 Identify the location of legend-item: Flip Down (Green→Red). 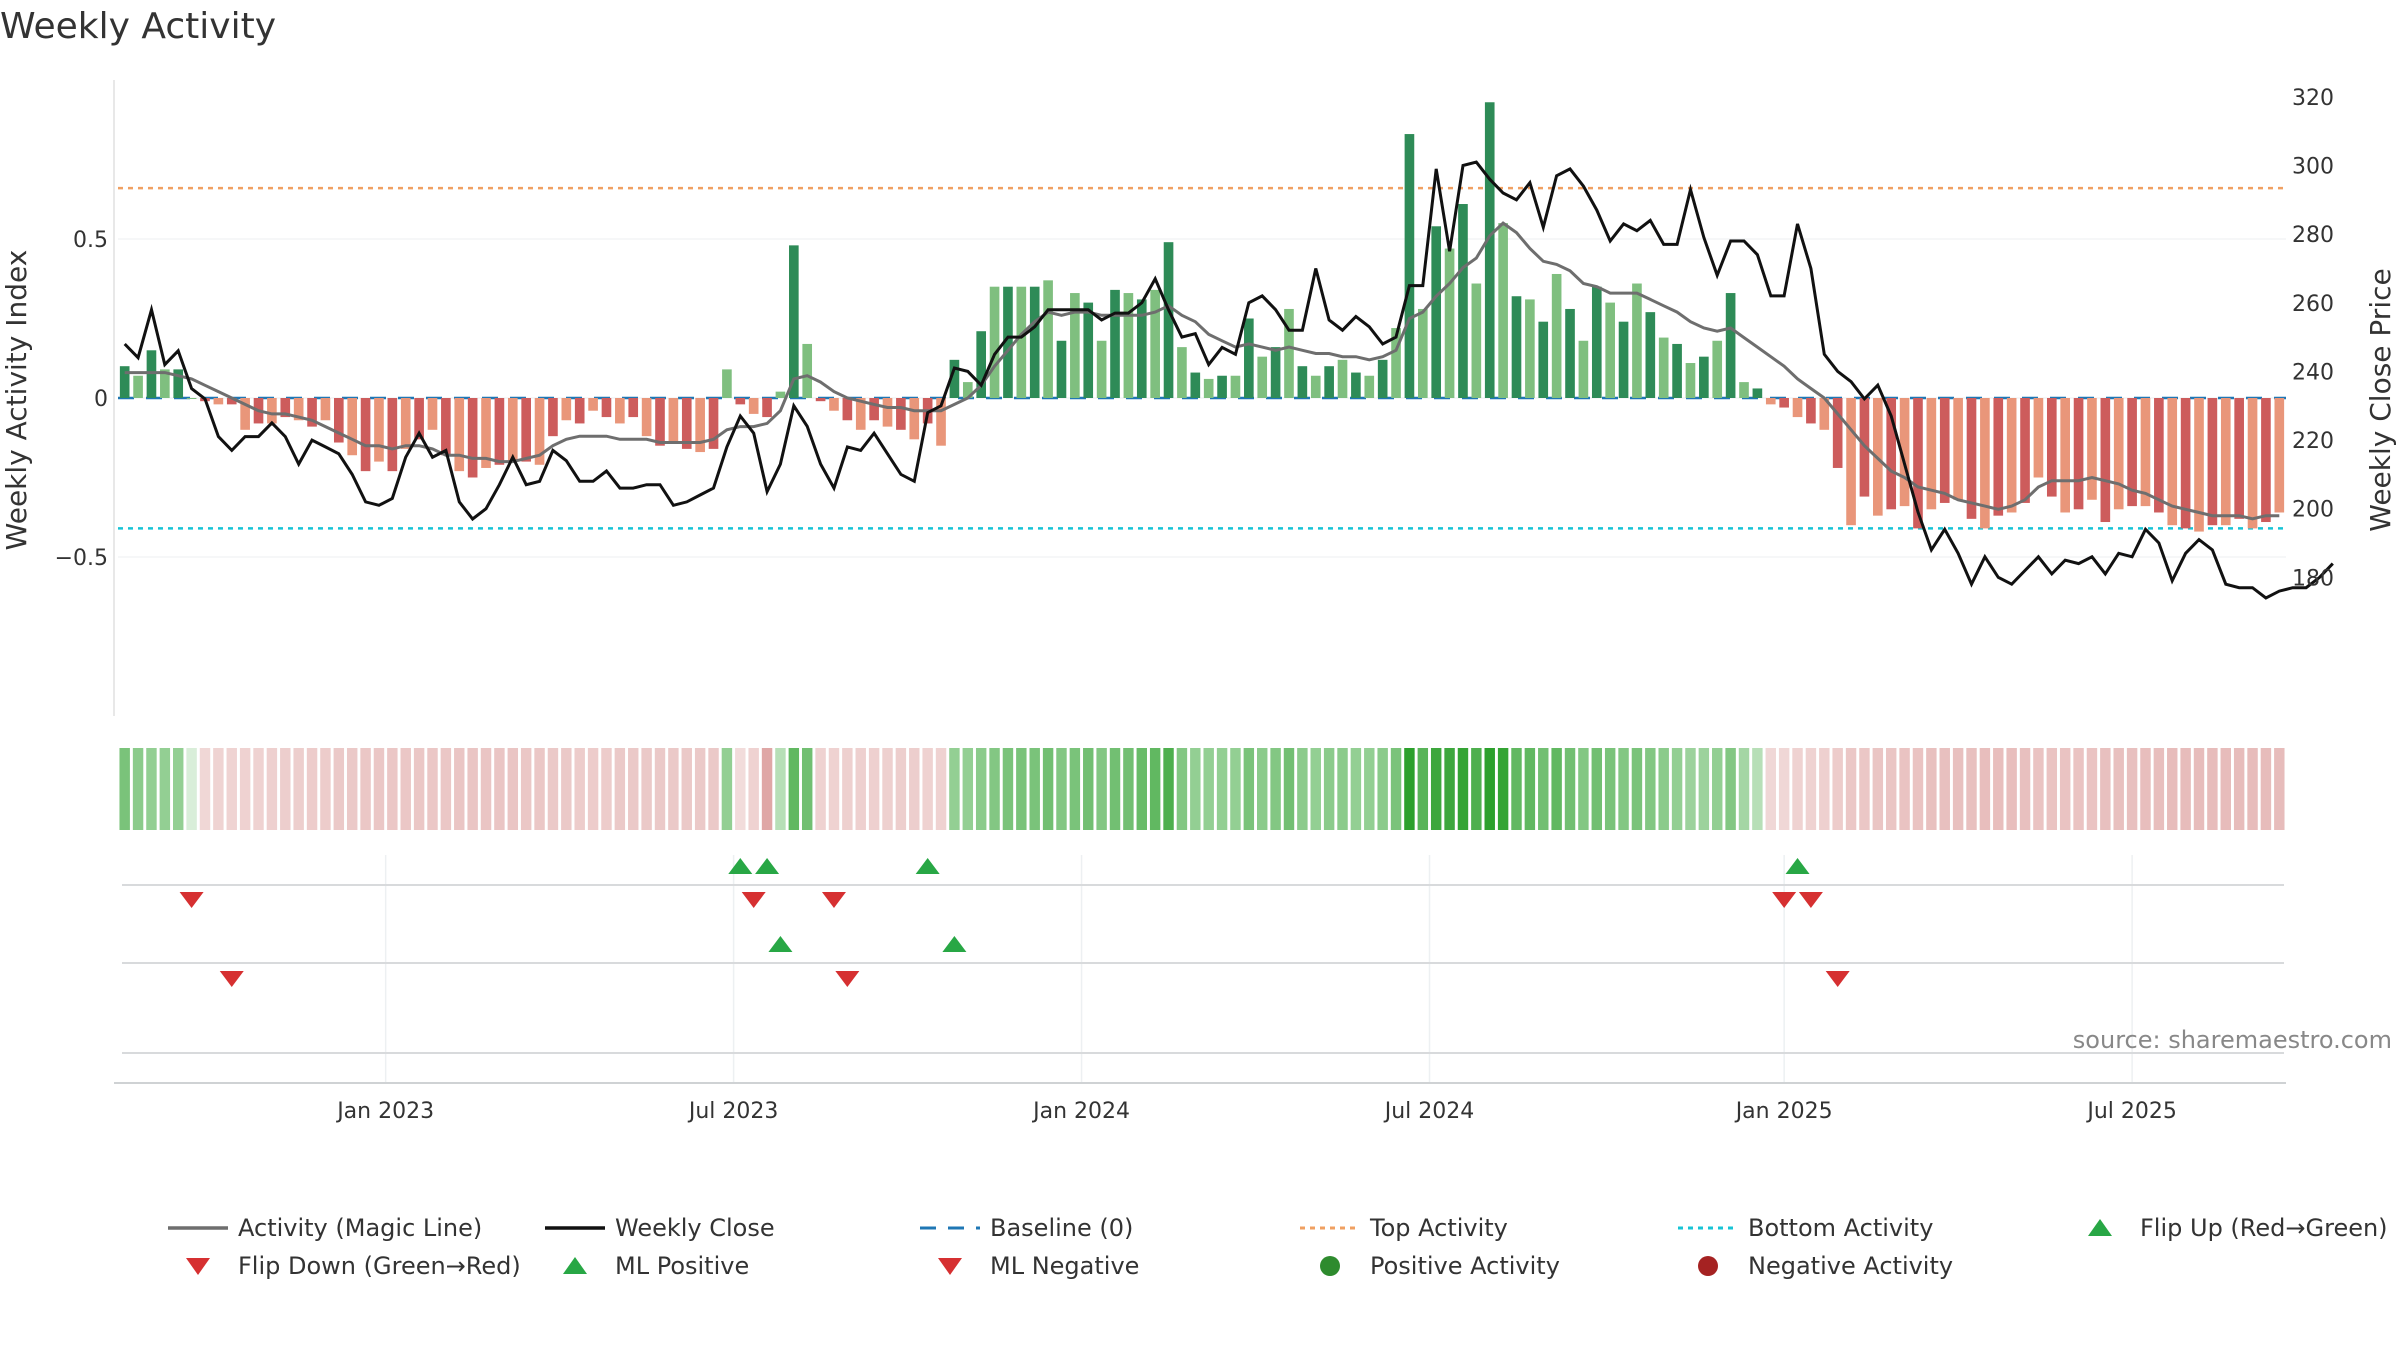
(353, 1266).